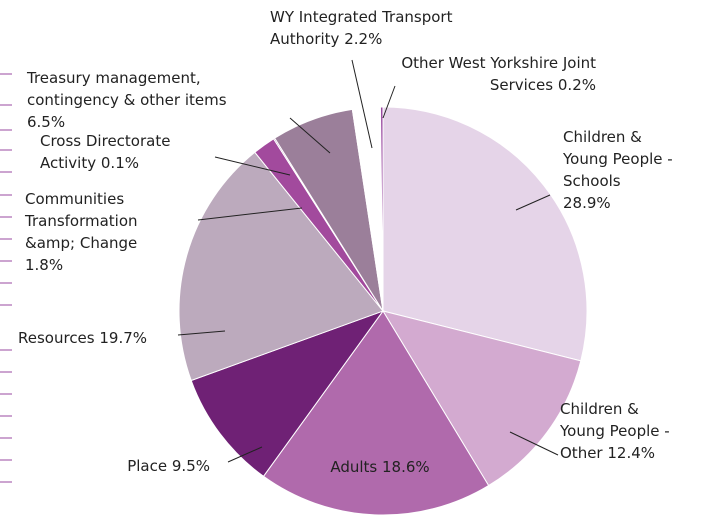  Describe the element at coordinates (56, 338) in the screenshot. I see `slice-name: Resources` at that location.